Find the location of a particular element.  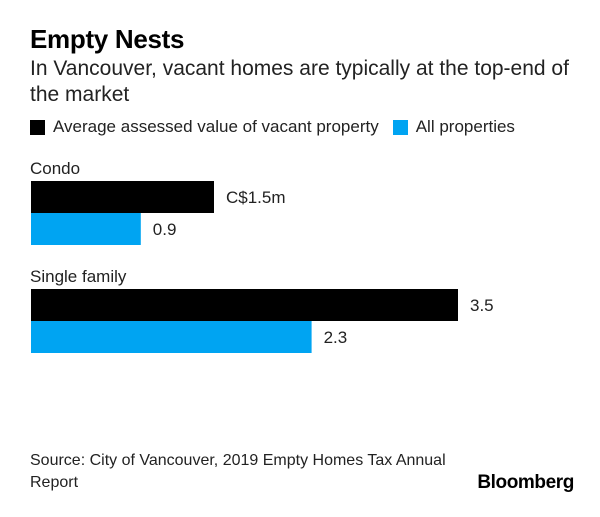

bar-condo-all is located at coordinates (86, 229).